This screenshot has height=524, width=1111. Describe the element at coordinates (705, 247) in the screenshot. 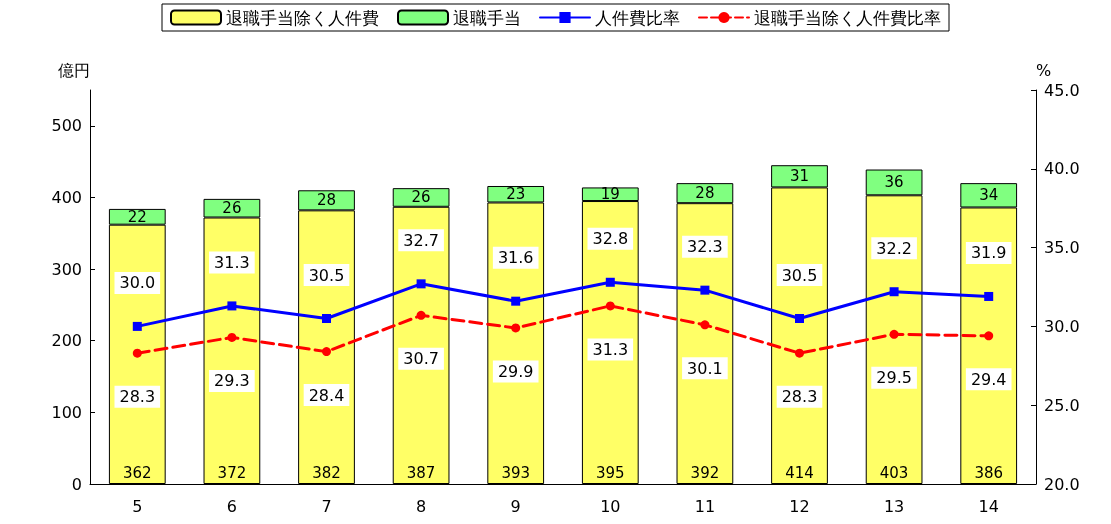

I see `data-label: 32.3` at that location.